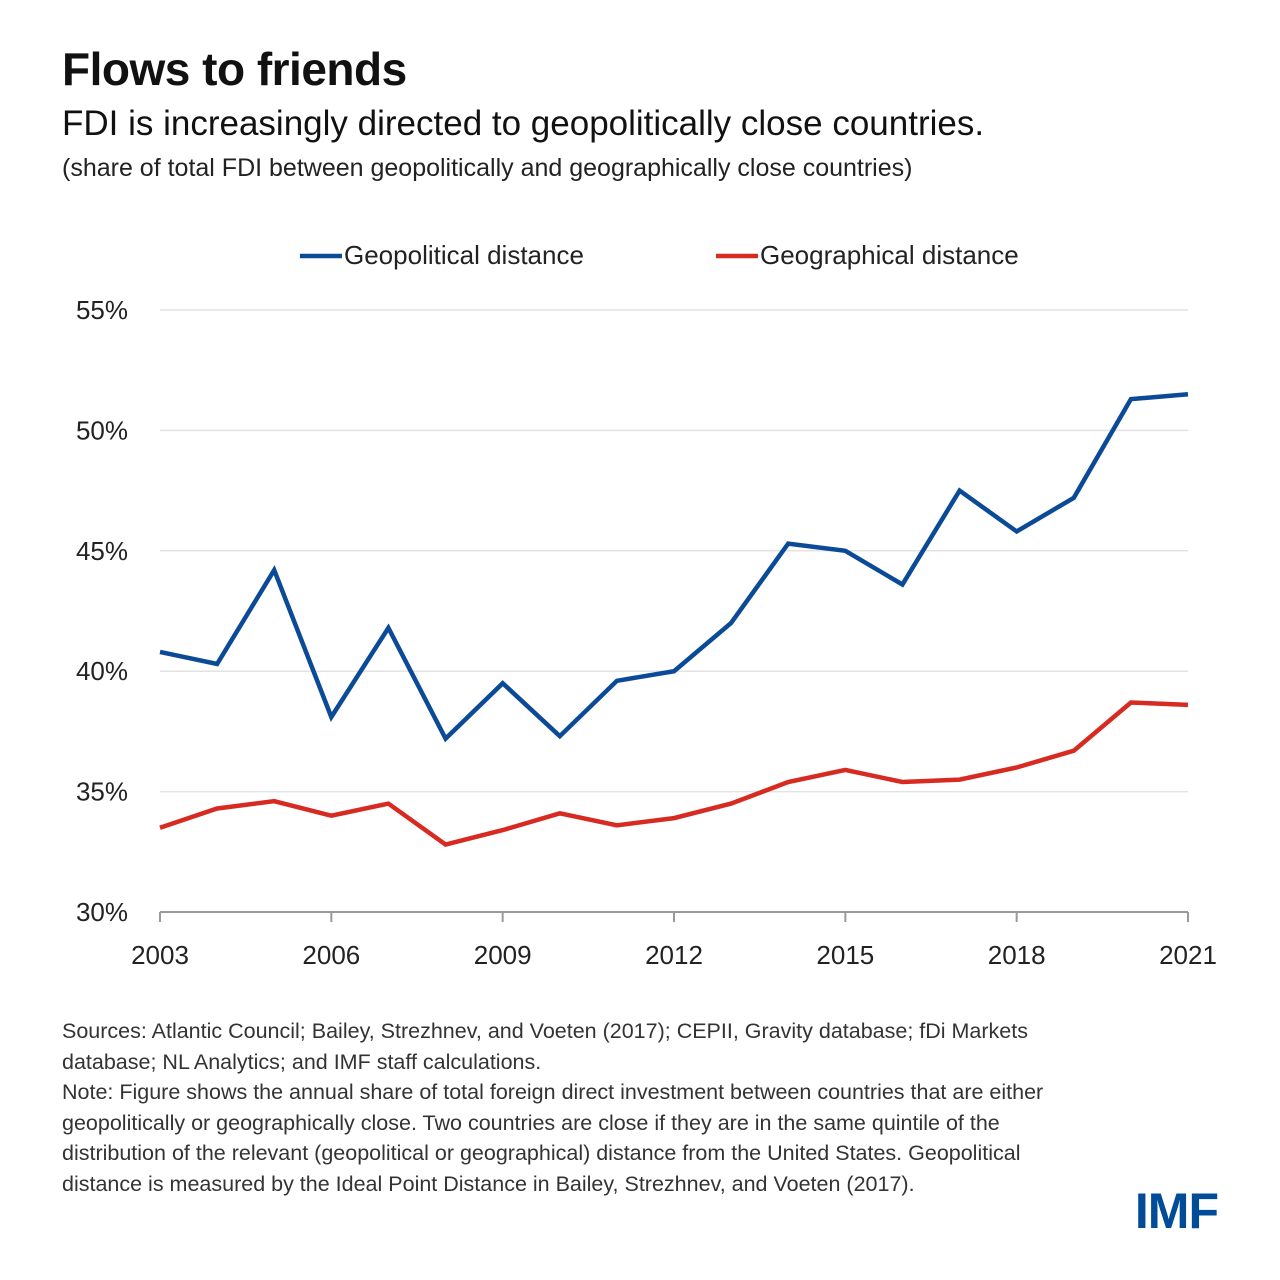 This screenshot has width=1280, height=1280. What do you see at coordinates (1176, 1211) in the screenshot?
I see `imf-logo: IMF` at bounding box center [1176, 1211].